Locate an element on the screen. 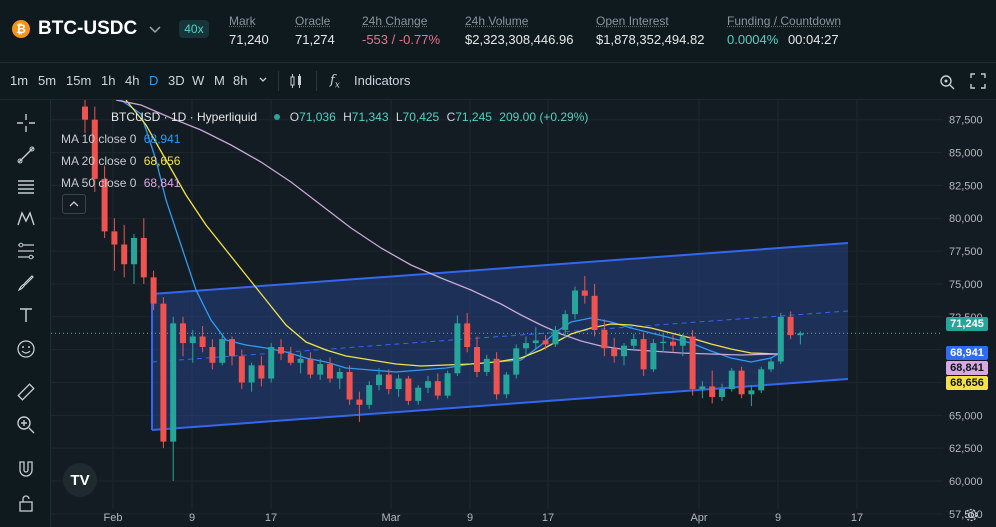 The image size is (996, 527). chevron-down-icon is located at coordinates (155, 29).